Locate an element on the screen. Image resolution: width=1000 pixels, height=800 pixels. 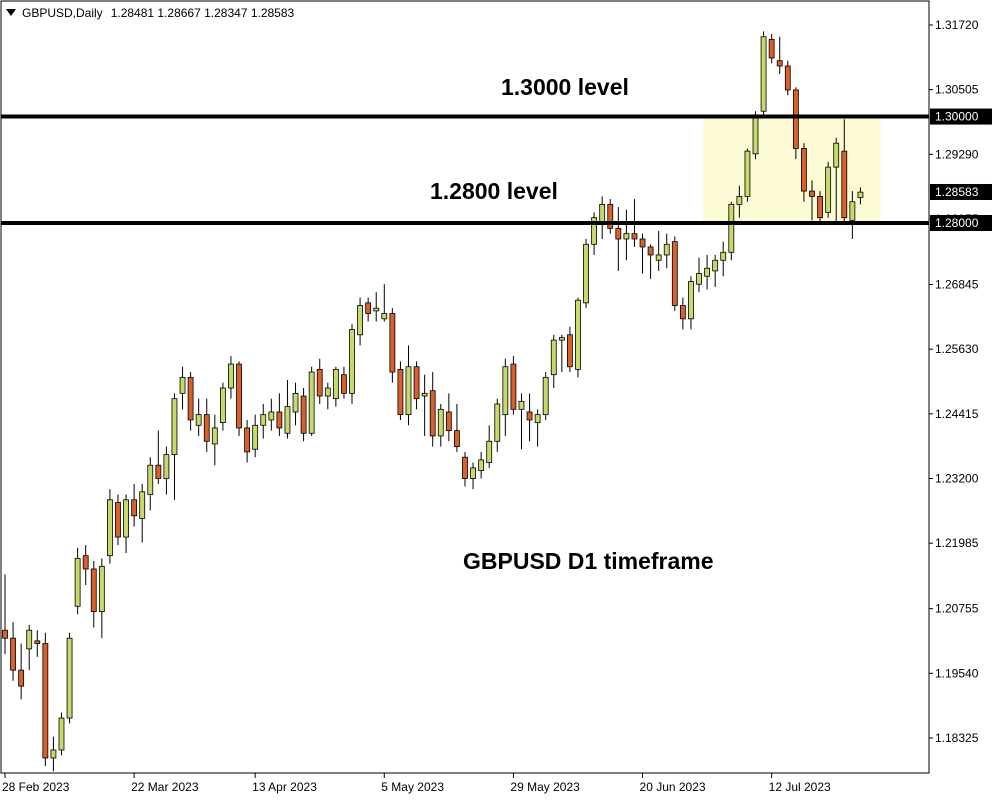
current-price-tag-text: 1.28583 is located at coordinates (957, 192).